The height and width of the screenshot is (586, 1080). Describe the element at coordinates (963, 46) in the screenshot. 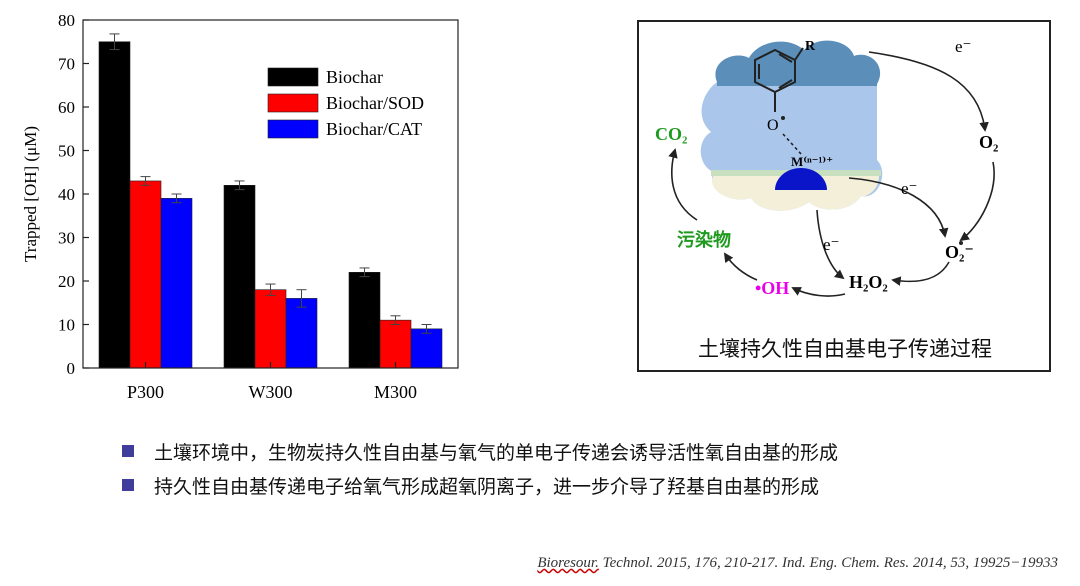

I see `electron-label-1: e⁻` at that location.